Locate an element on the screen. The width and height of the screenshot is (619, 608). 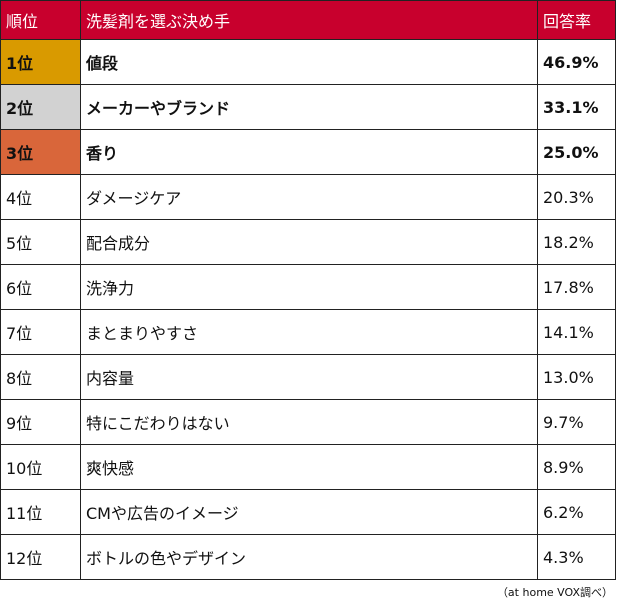
table-row: 4位 ダメージケア 20.3% is located at coordinates (308, 197).